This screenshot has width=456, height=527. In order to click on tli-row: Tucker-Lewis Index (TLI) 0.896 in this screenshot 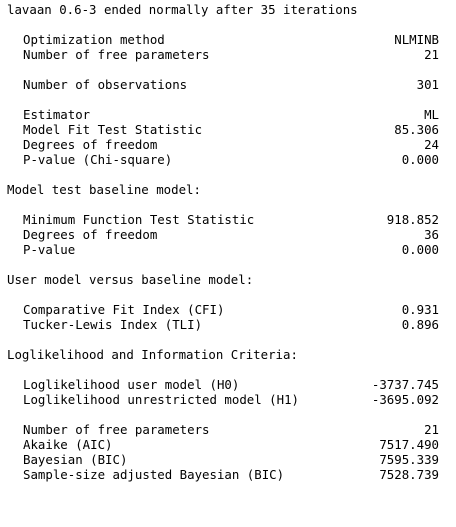, I will do `click(228, 324)`.